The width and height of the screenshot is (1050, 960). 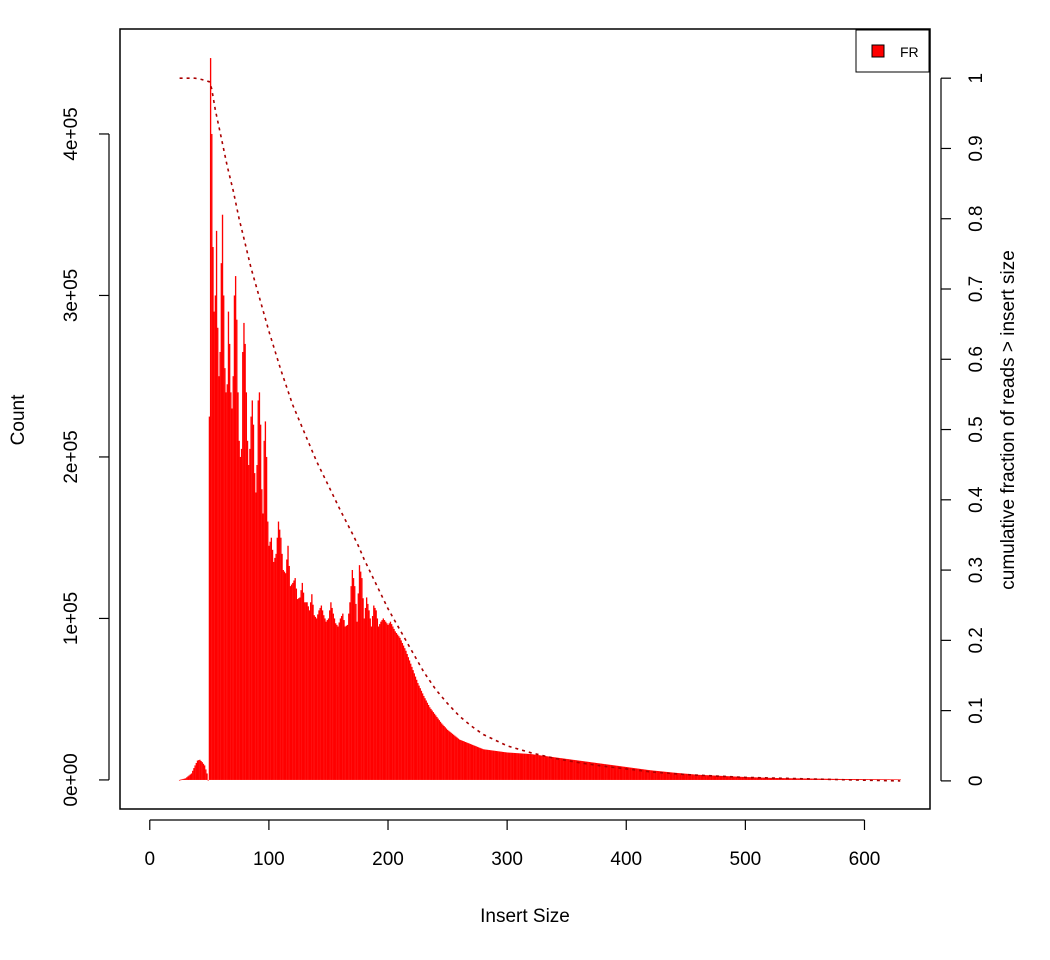 I want to click on y2-tick-label: 0.1, so click(x=976, y=710).